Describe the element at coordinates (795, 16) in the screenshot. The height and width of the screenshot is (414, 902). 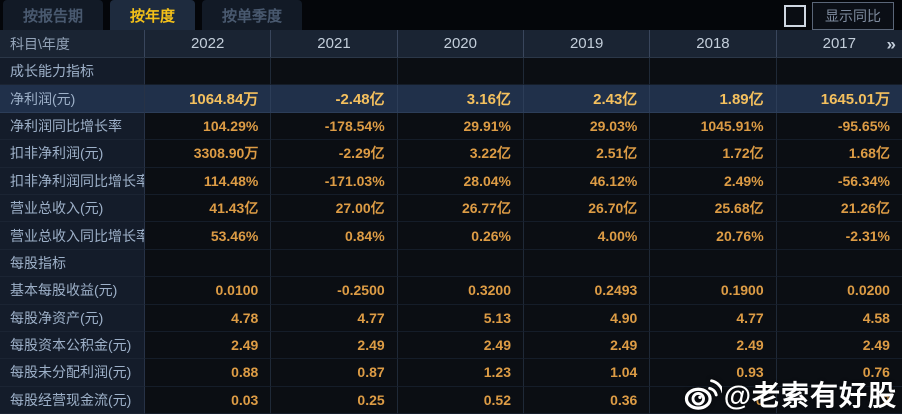
I see `show-yoy-checkbox` at that location.